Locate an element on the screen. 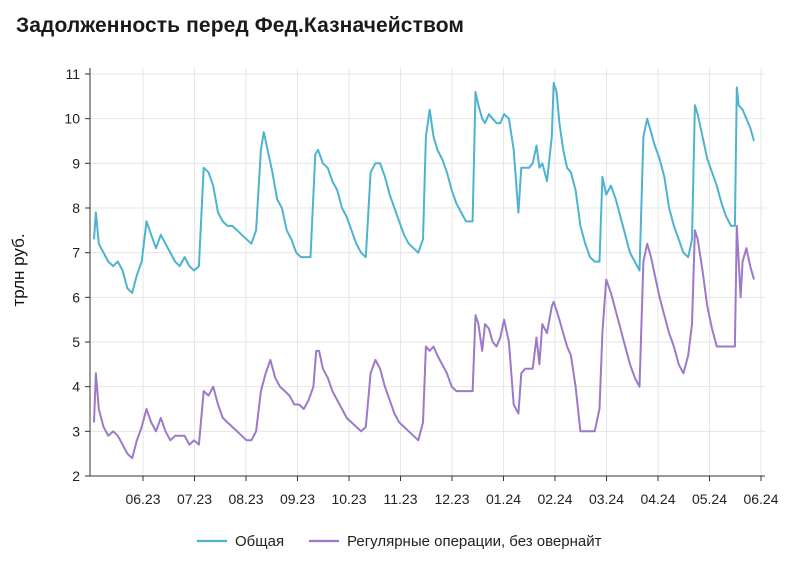 This screenshot has height=571, width=800. x-tick-label-11: 05.24 is located at coordinates (709, 499).